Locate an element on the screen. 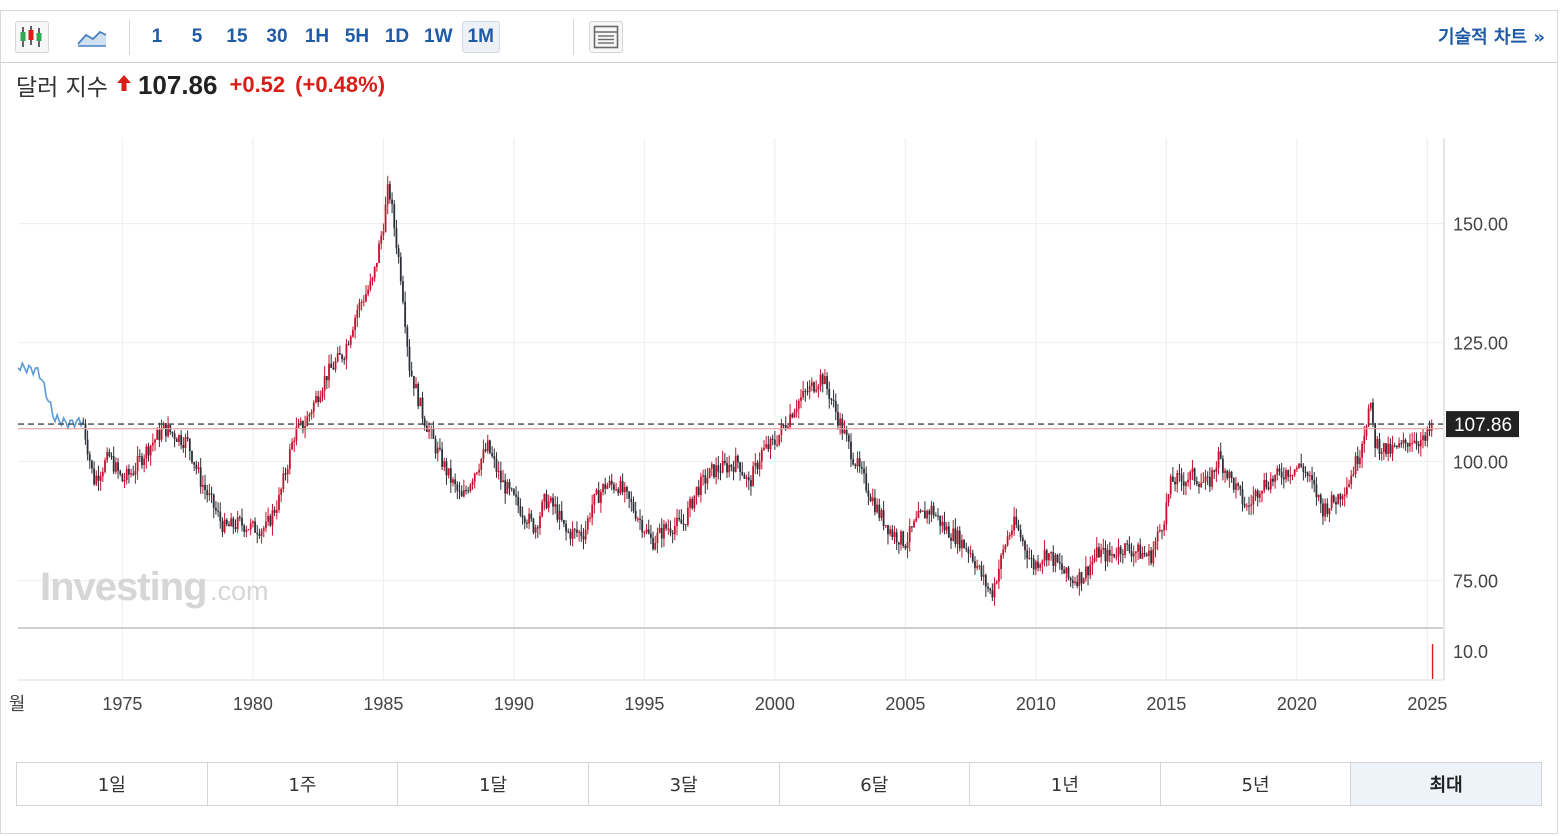  x-tick-label: 월 is located at coordinates (17, 704).